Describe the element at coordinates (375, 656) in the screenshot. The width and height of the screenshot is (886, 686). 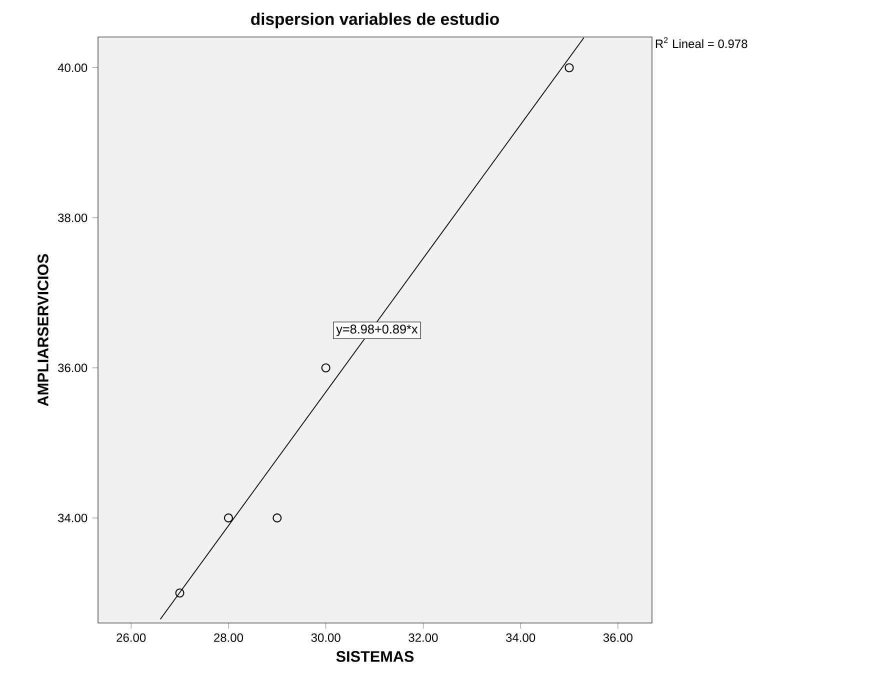
I see `x-axis-title: SISTEMAS` at that location.